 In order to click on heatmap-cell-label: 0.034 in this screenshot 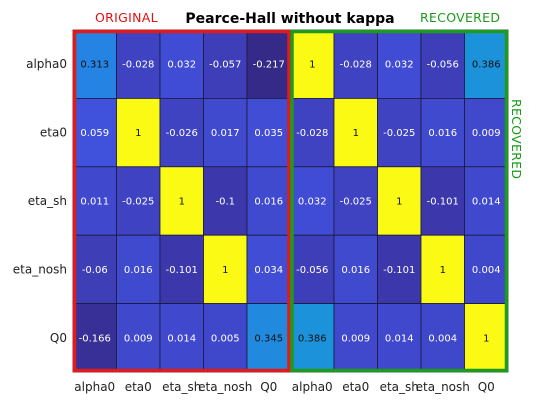, I will do `click(268, 270)`.